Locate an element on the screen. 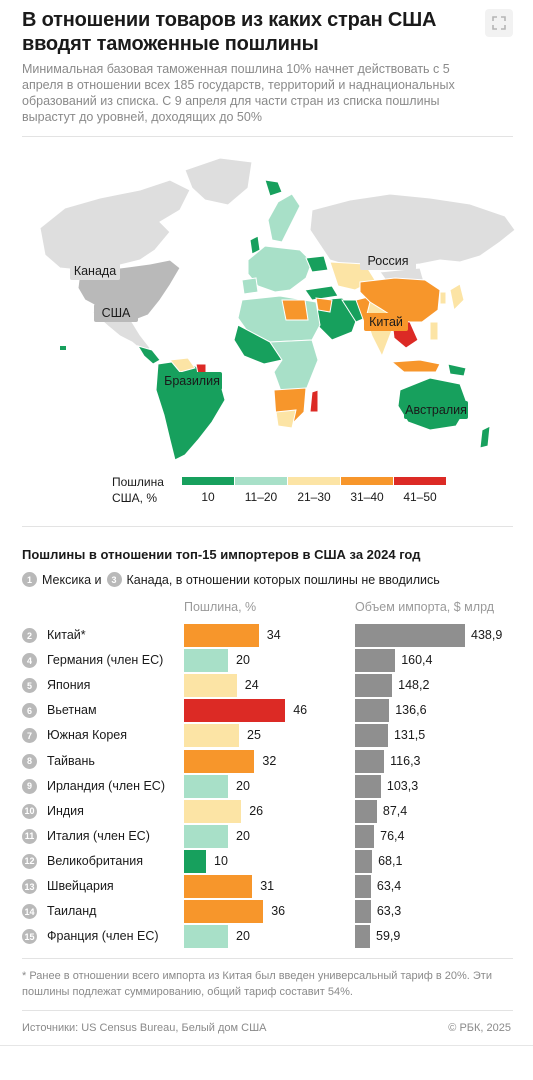 Image resolution: width=533 pixels, height=1080 pixels. import-value-label: 63,3 is located at coordinates (389, 911).